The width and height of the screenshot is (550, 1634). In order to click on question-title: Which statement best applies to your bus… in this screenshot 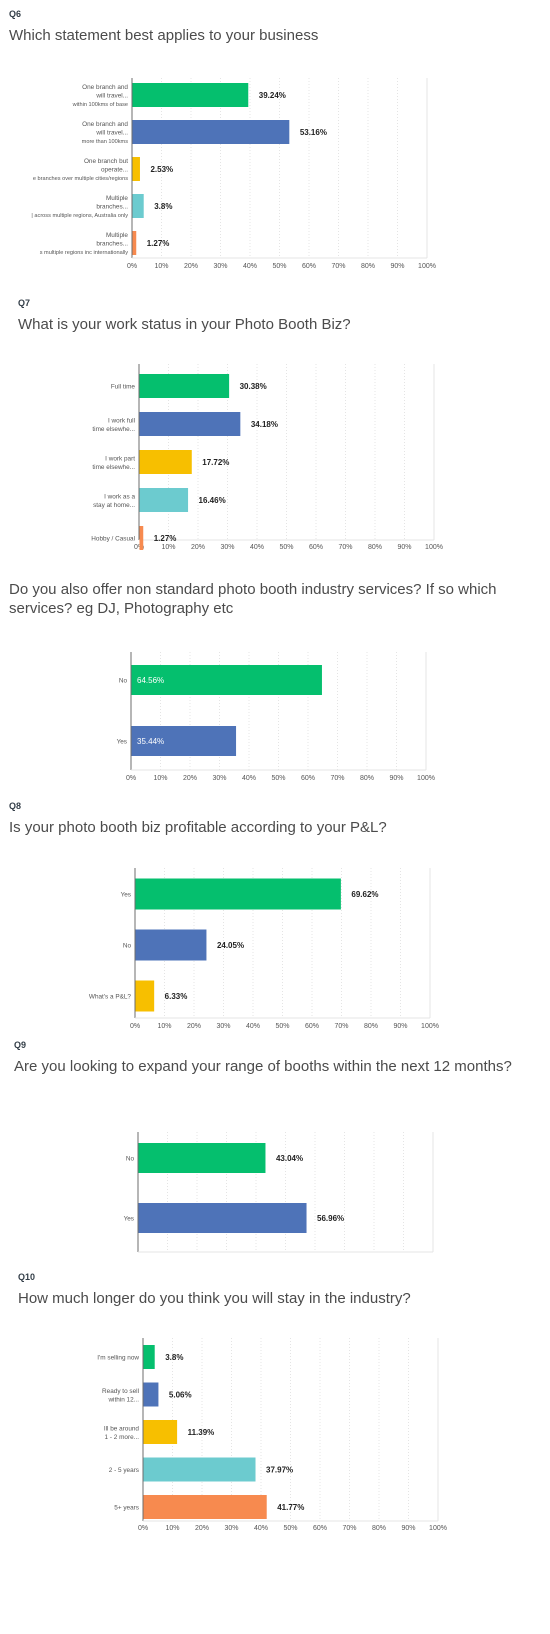, I will do `click(164, 35)`.